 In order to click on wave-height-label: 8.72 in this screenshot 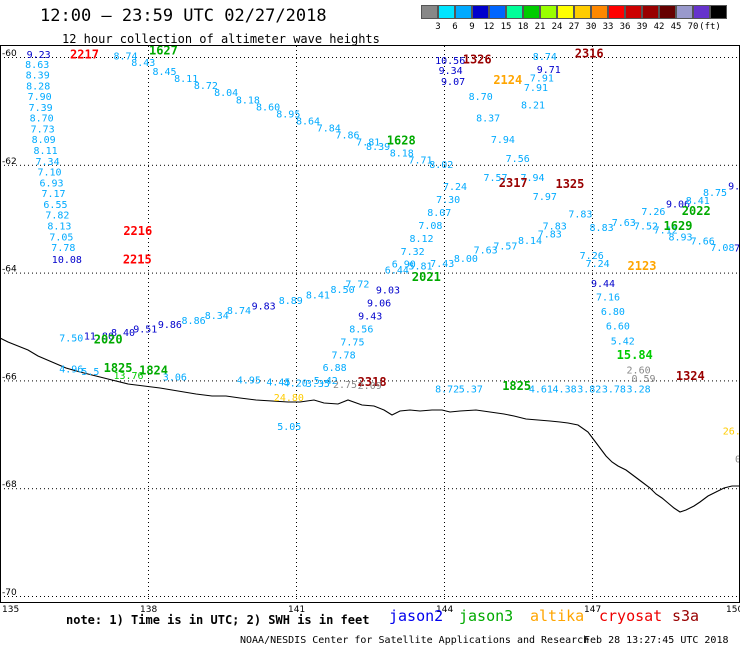, I will do `click(447, 389)`.